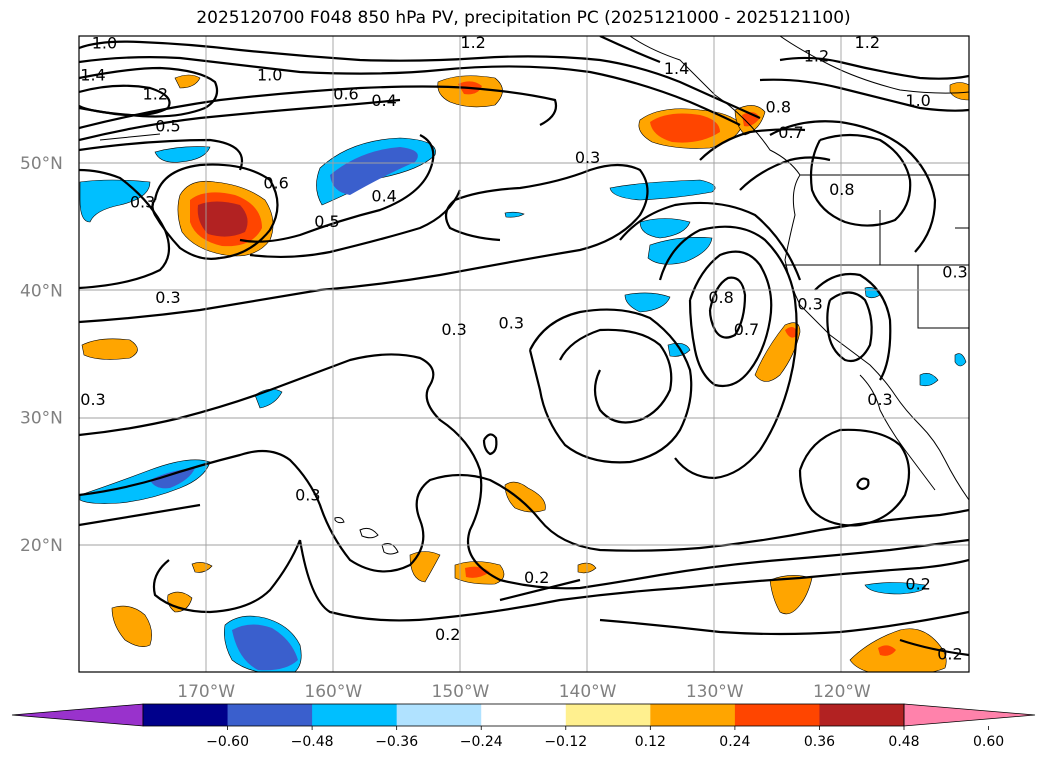  I want to click on lon-tick-label: 150°W, so click(461, 692).